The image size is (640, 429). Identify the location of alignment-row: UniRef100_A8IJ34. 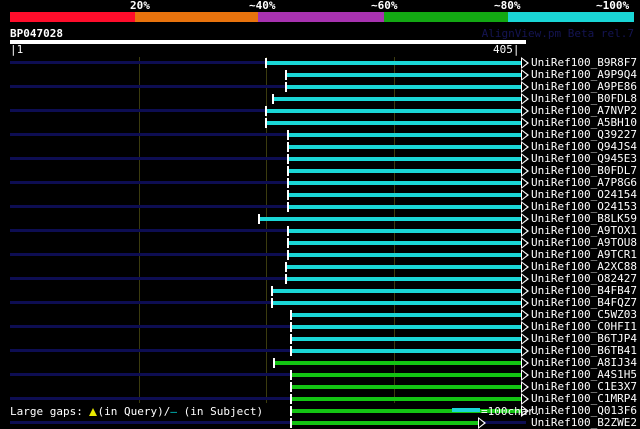
(320, 363).